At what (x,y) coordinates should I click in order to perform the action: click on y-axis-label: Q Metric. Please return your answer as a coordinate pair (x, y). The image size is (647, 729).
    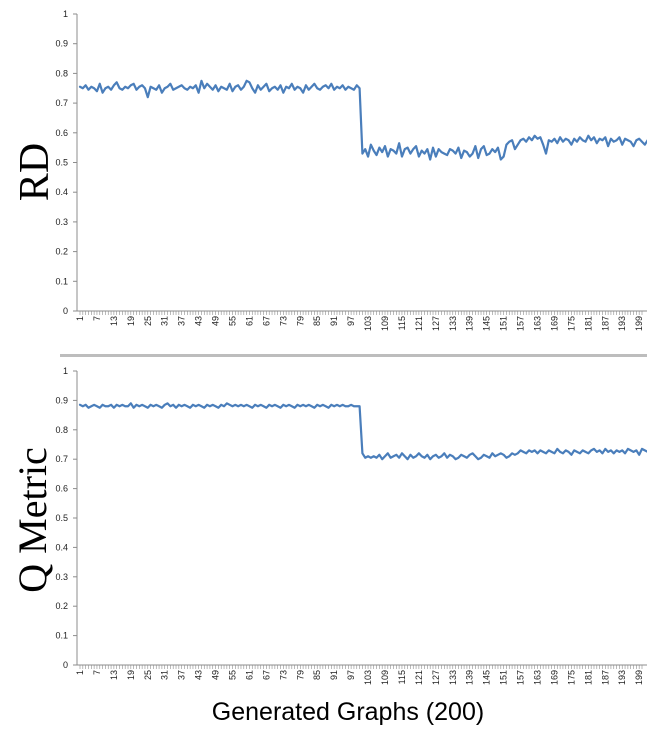
    Looking at the image, I should click on (32, 520).